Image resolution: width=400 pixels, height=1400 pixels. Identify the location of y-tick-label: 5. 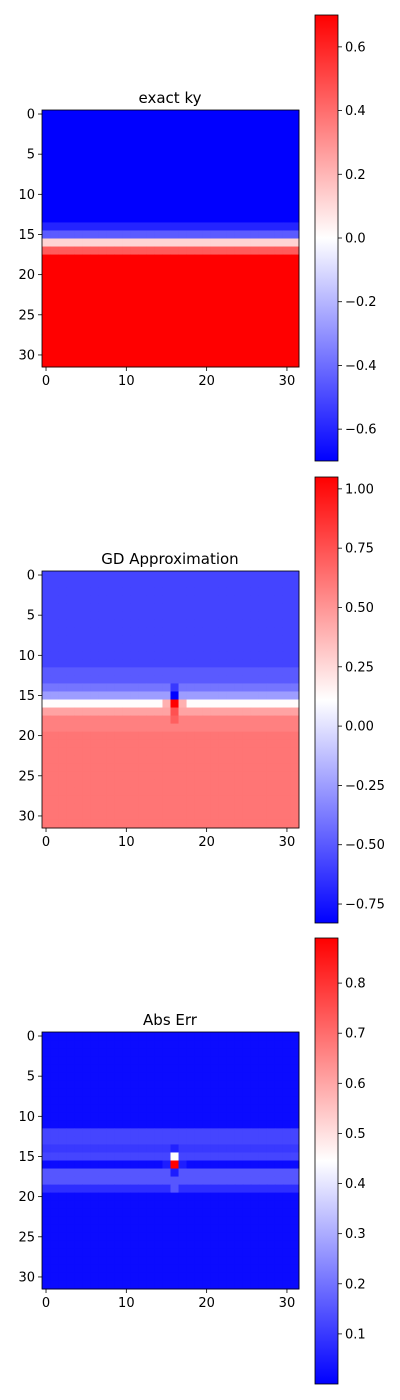
(31, 616).